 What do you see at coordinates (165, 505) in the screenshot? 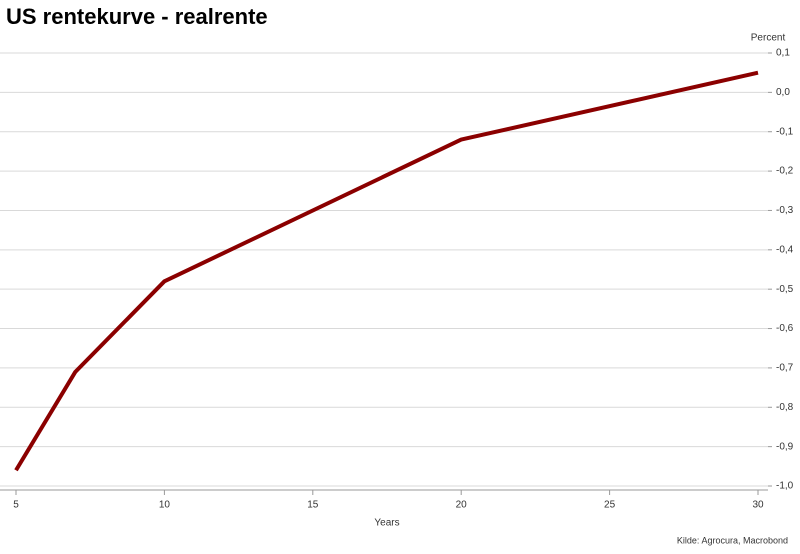
I see `x-tick-label: 10` at bounding box center [165, 505].